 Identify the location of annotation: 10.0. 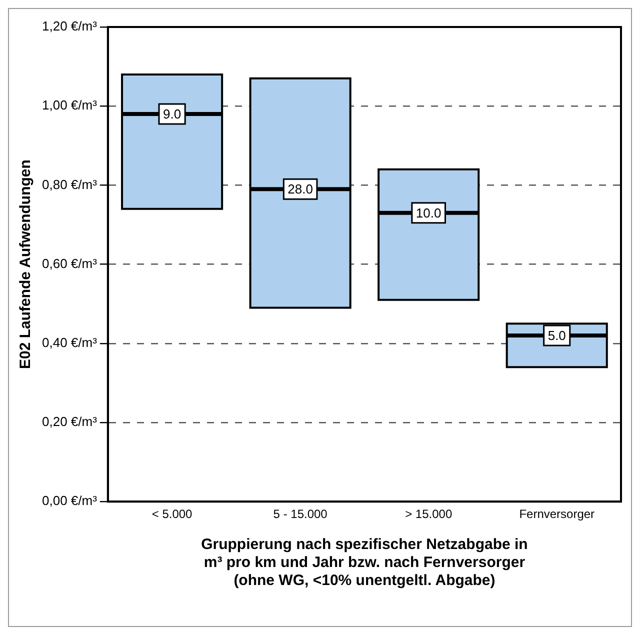
(429, 212).